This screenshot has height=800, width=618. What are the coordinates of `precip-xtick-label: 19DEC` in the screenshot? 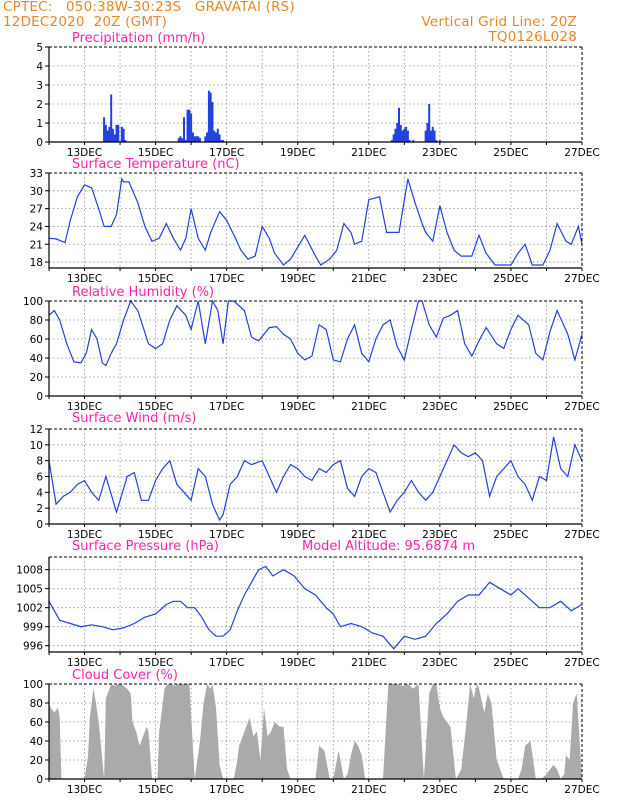 It's located at (297, 153).